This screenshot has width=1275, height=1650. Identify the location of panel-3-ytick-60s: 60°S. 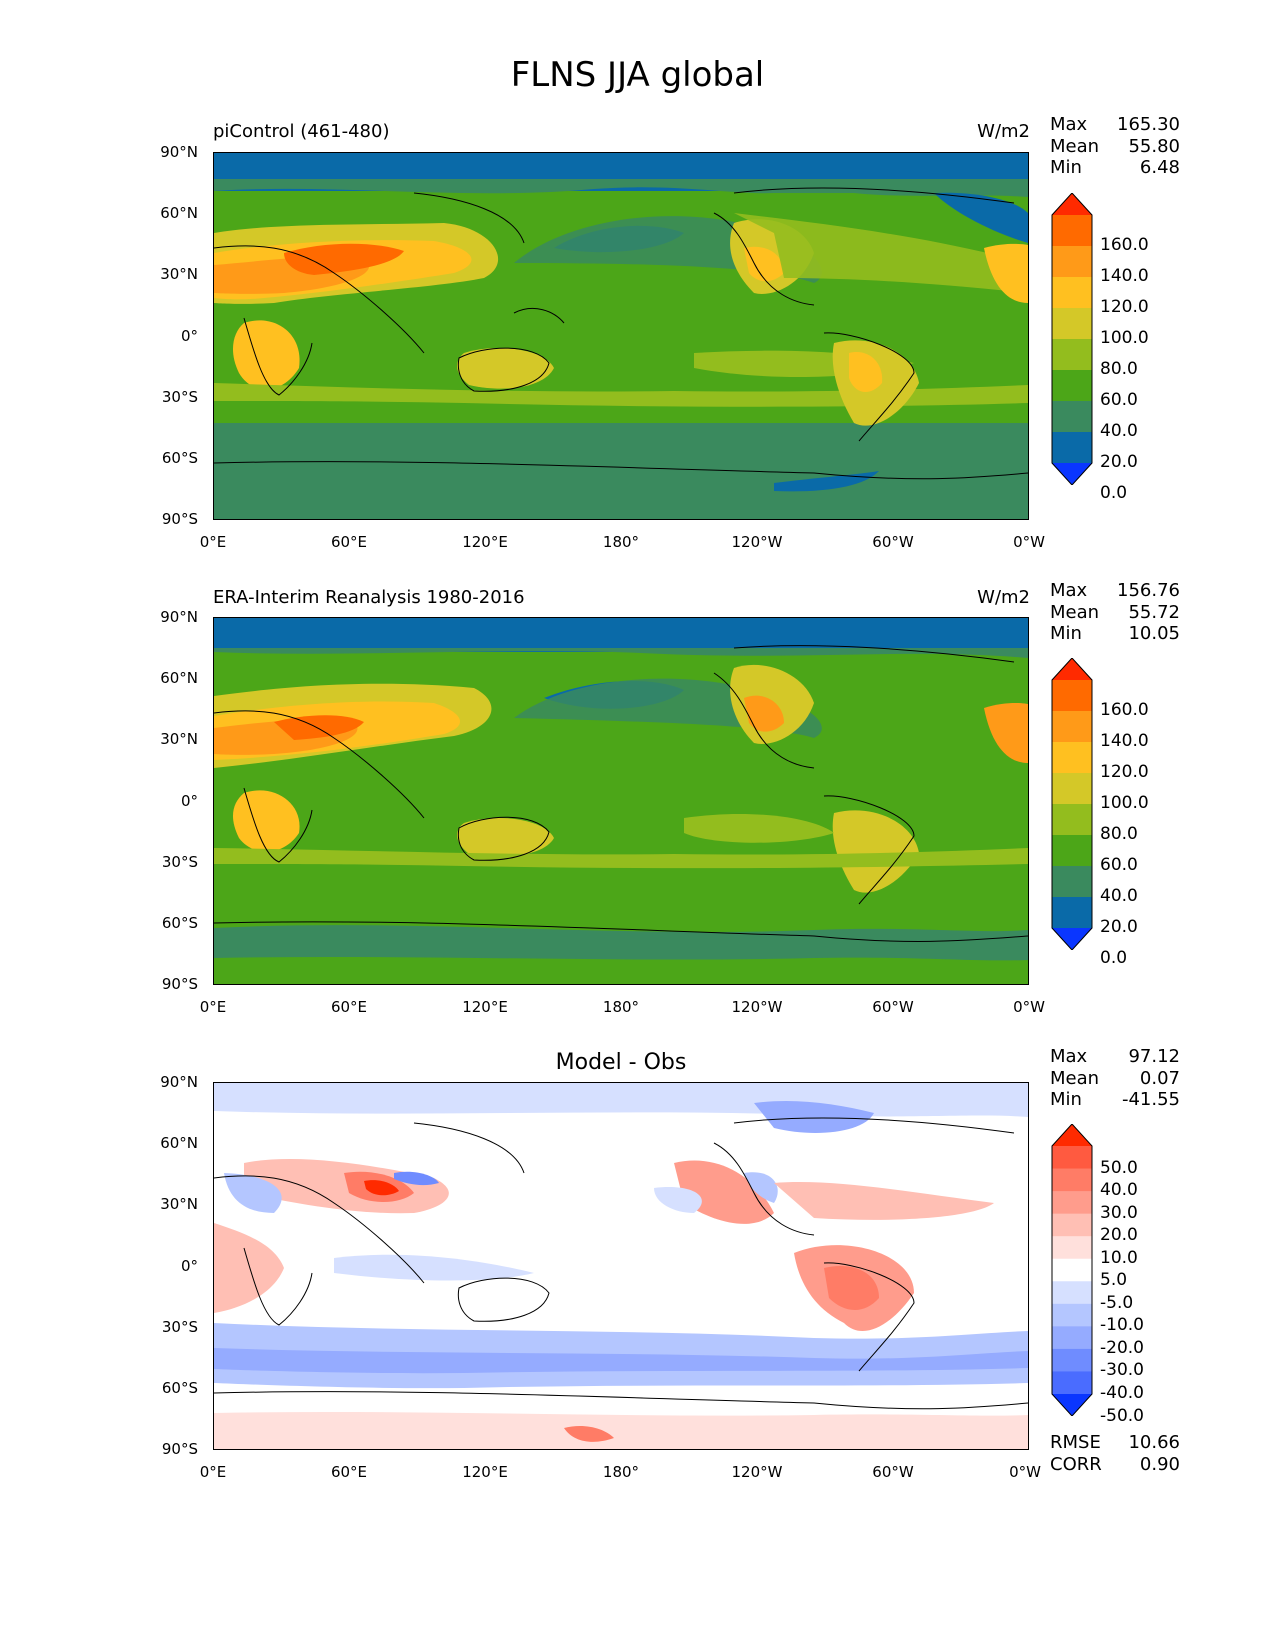
(179, 1388).